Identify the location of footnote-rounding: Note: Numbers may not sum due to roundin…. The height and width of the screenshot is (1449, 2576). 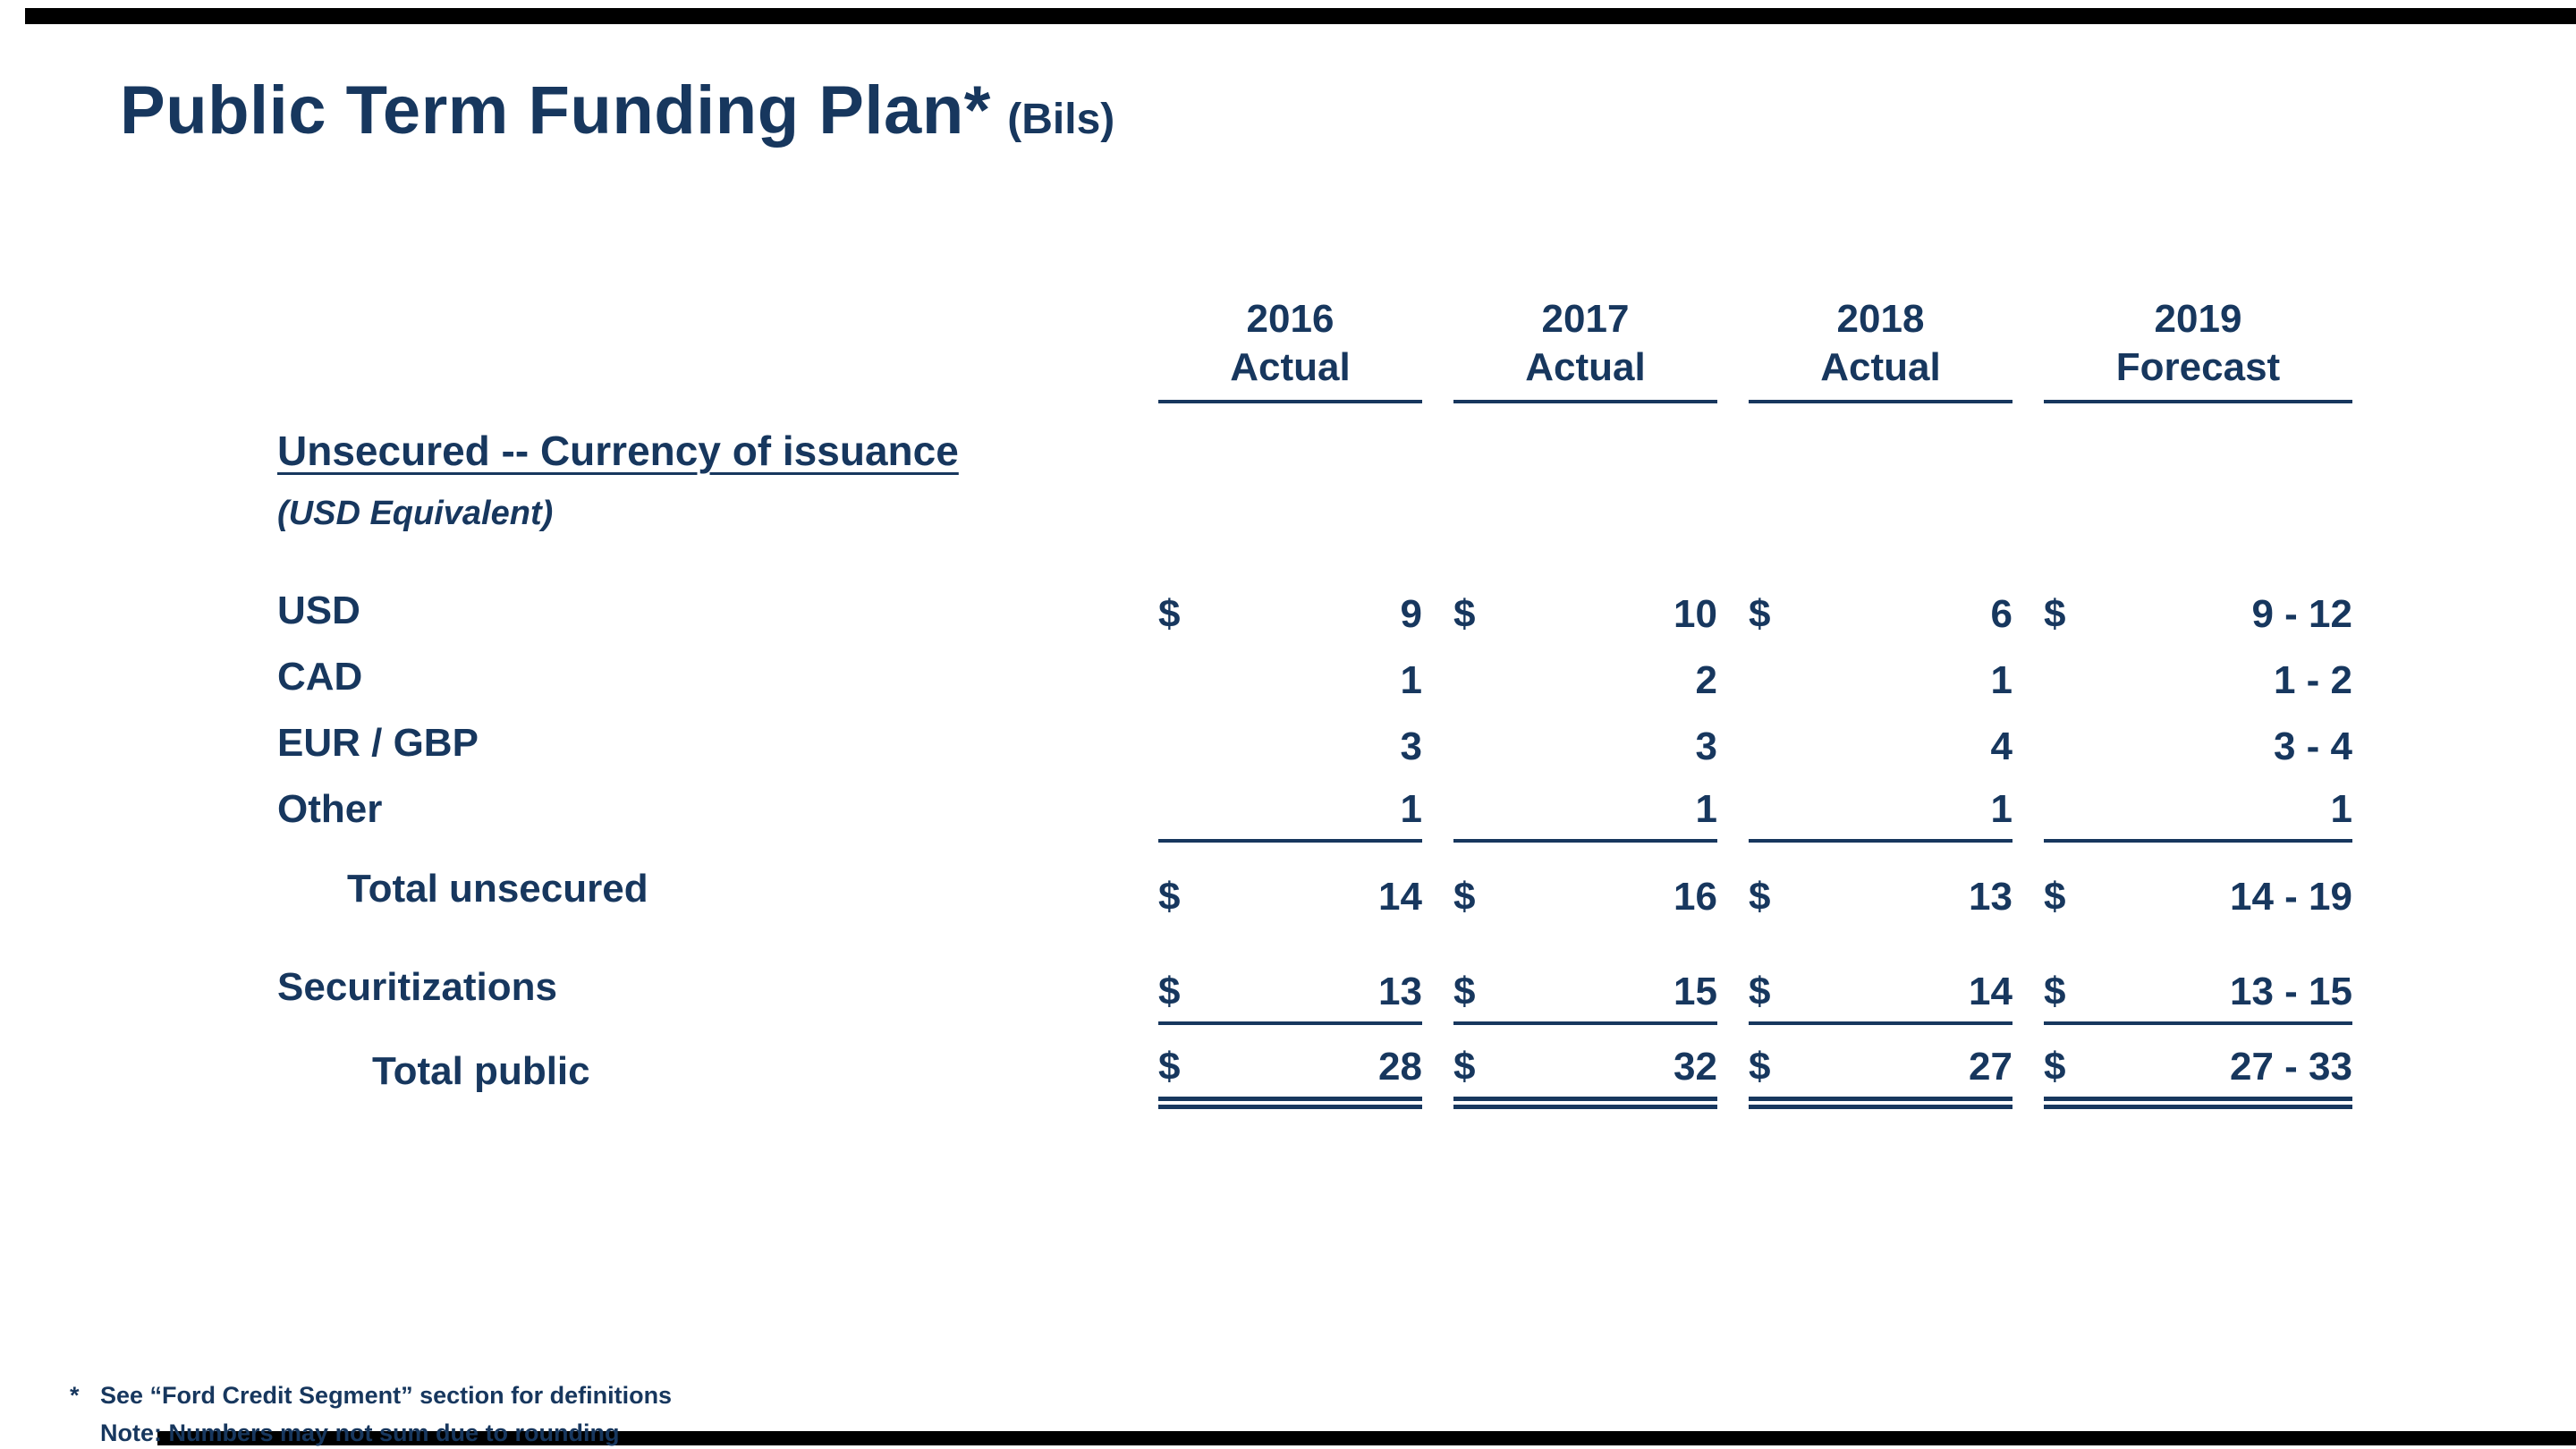
(371, 1432).